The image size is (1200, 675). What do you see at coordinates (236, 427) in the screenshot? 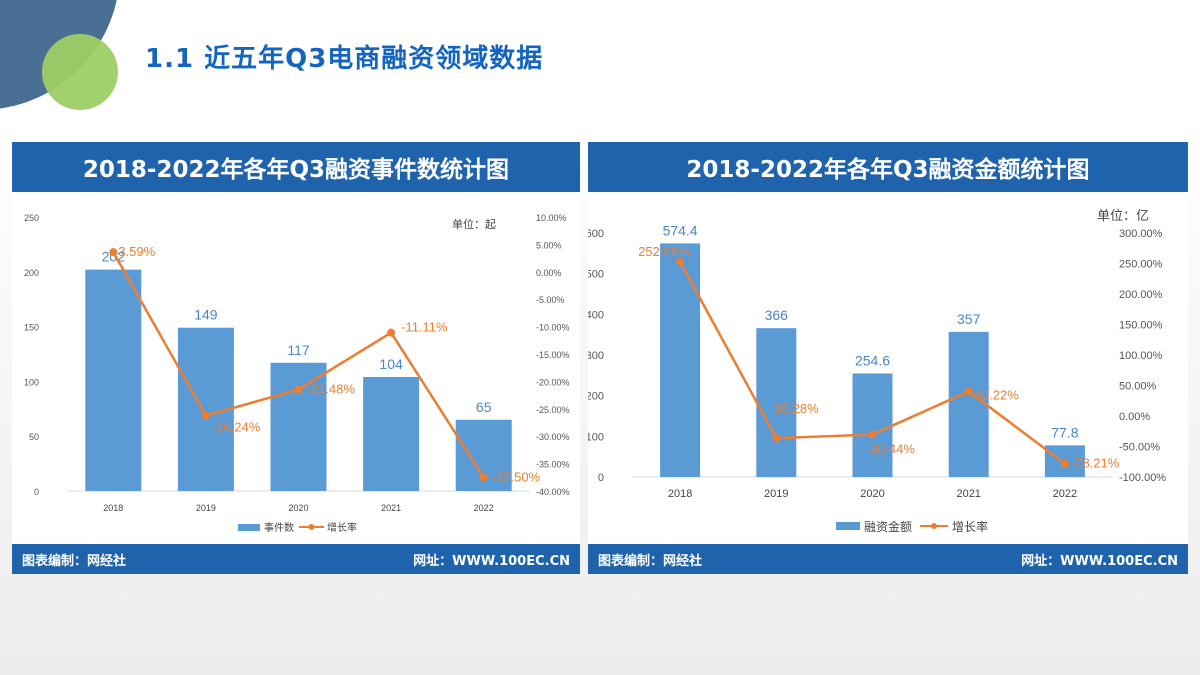
I see `line-data-label: -26.24%` at bounding box center [236, 427].